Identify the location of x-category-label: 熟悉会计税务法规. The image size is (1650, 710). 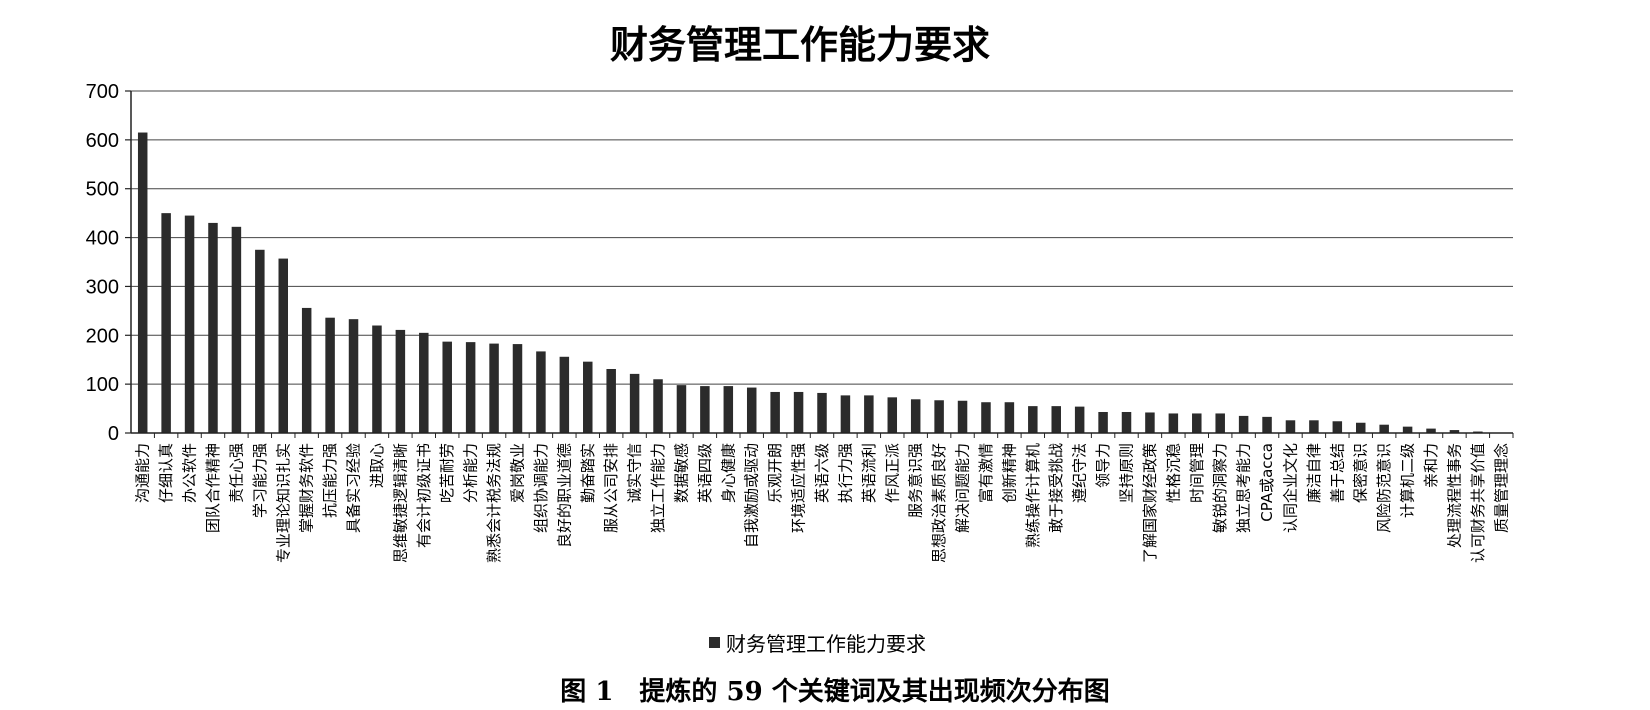
(494, 503).